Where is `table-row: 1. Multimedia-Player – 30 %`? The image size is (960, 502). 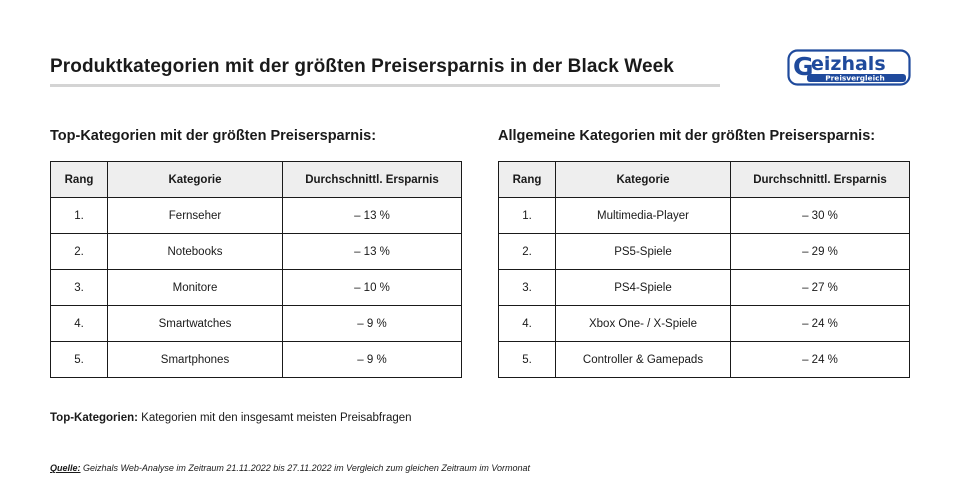 table-row: 1. Multimedia-Player – 30 % is located at coordinates (704, 215).